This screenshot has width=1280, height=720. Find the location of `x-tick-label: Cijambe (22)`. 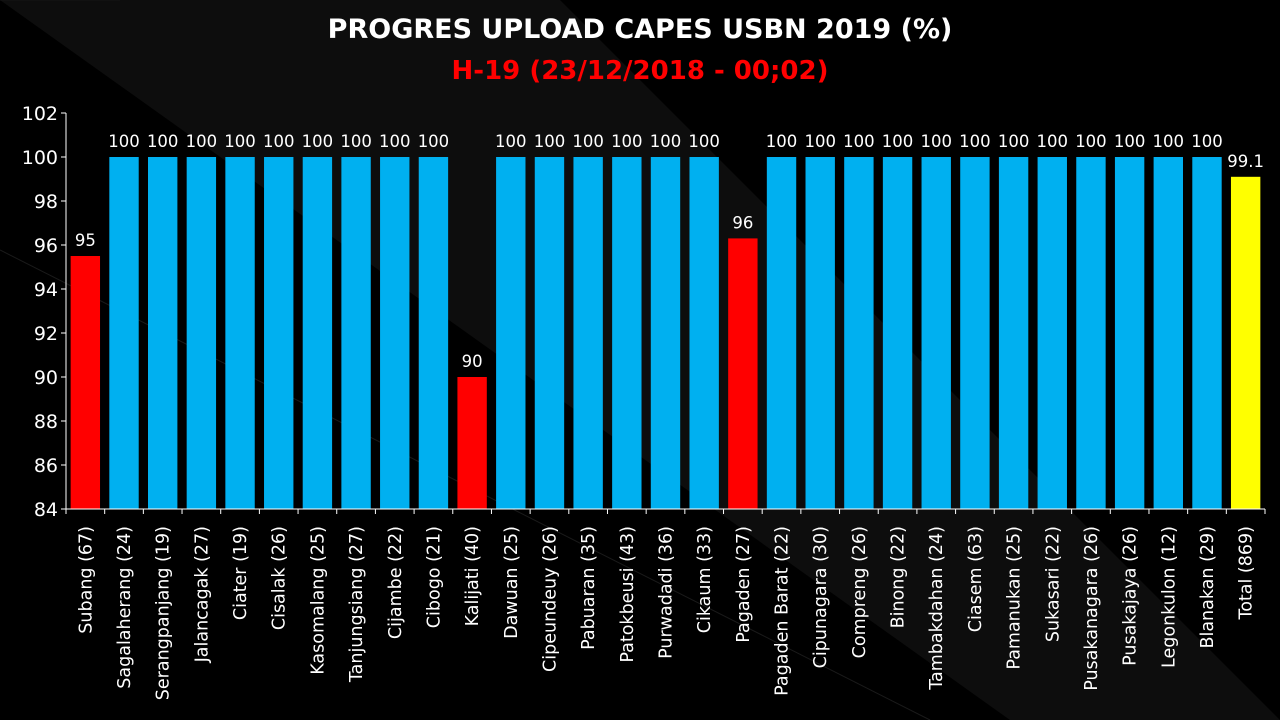

x-tick-label: Cijambe (22) is located at coordinates (396, 582).